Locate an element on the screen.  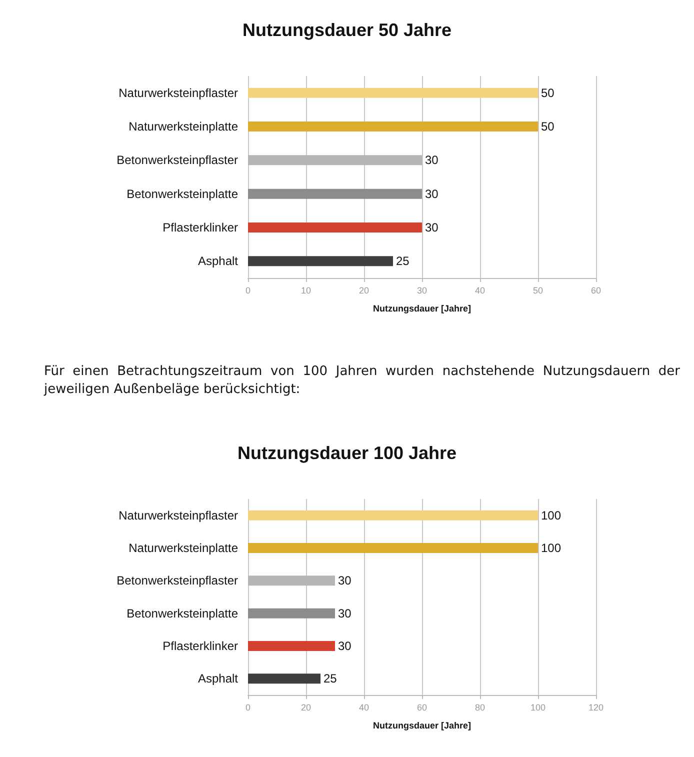
x-tick-label: 30 is located at coordinates (422, 291).